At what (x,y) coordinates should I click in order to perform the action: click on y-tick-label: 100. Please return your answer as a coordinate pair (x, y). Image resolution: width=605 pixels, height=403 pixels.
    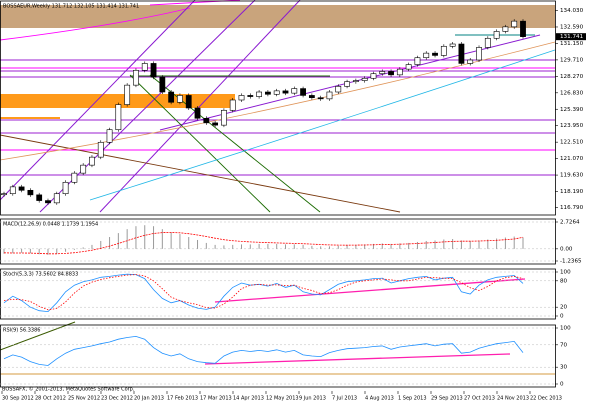
    Looking at the image, I should click on (565, 273).